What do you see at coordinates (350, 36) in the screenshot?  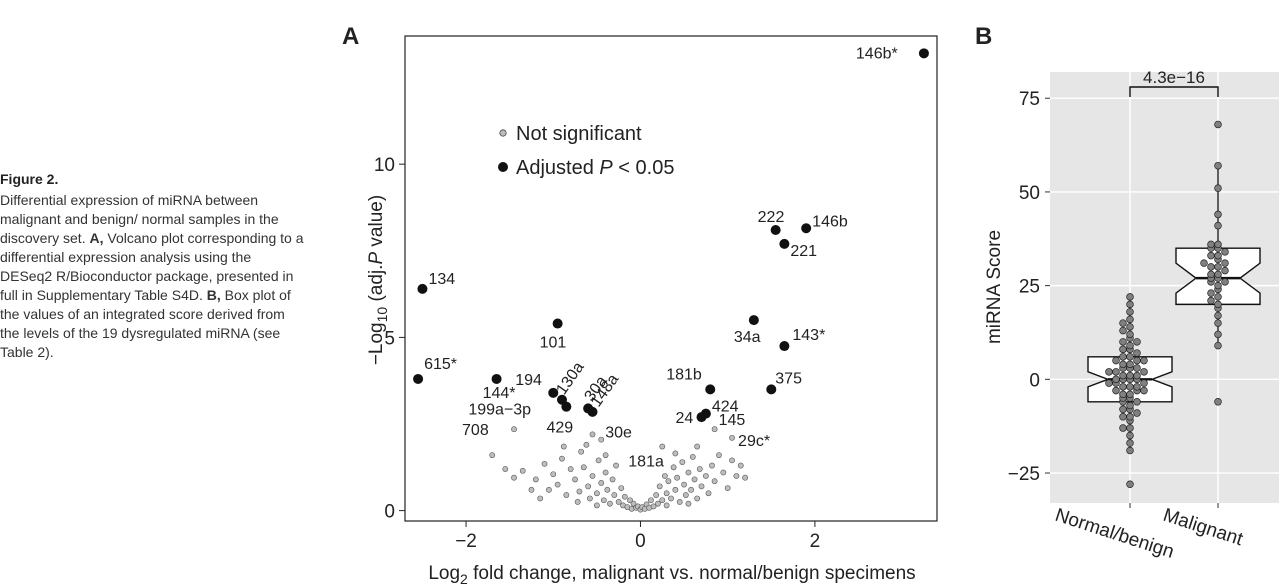 I see `panel-label-a: A` at bounding box center [350, 36].